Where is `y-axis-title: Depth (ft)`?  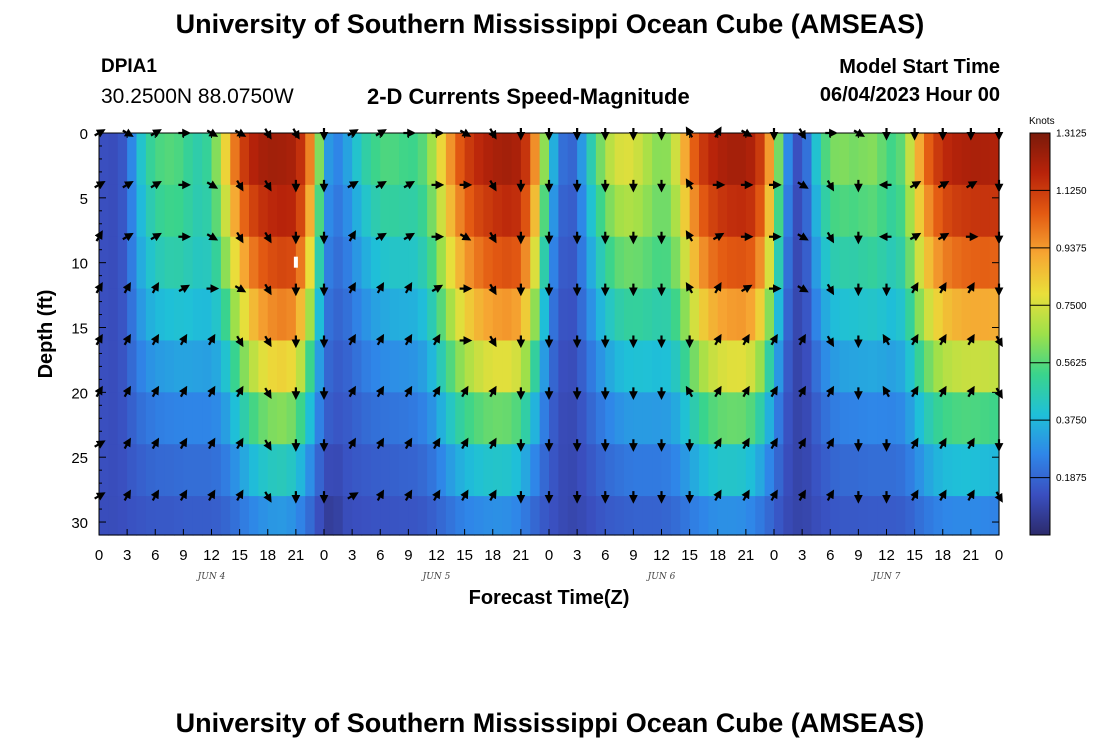 y-axis-title: Depth (ft) is located at coordinates (46, 334).